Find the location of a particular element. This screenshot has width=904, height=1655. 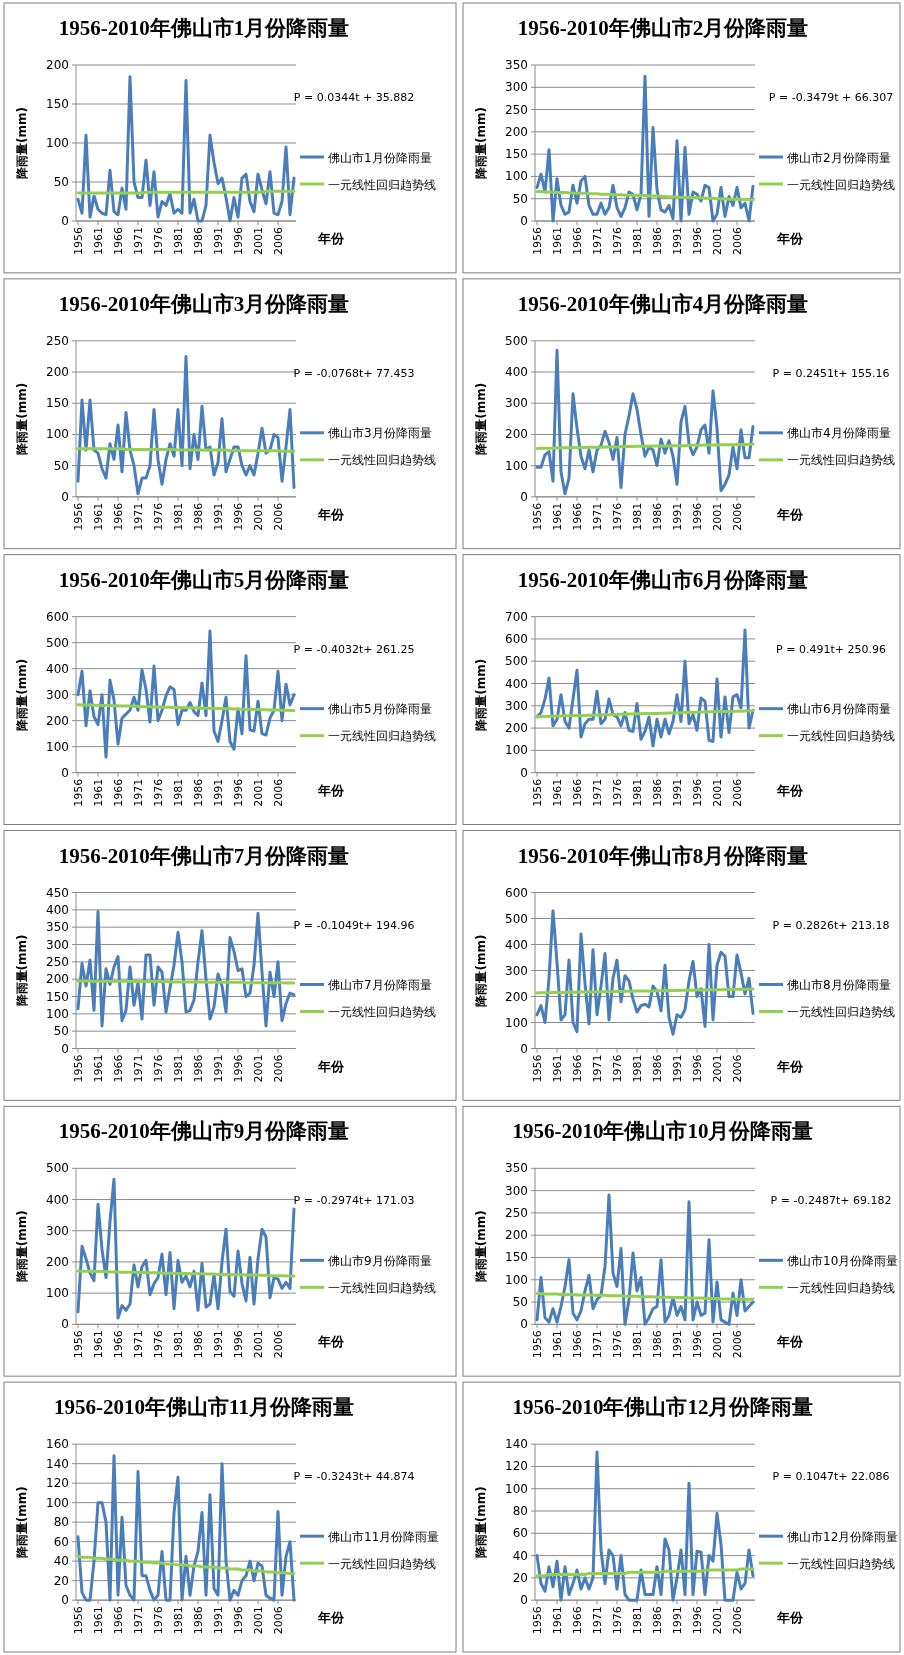

y-tick-label: 250 is located at coordinates (57, 961).